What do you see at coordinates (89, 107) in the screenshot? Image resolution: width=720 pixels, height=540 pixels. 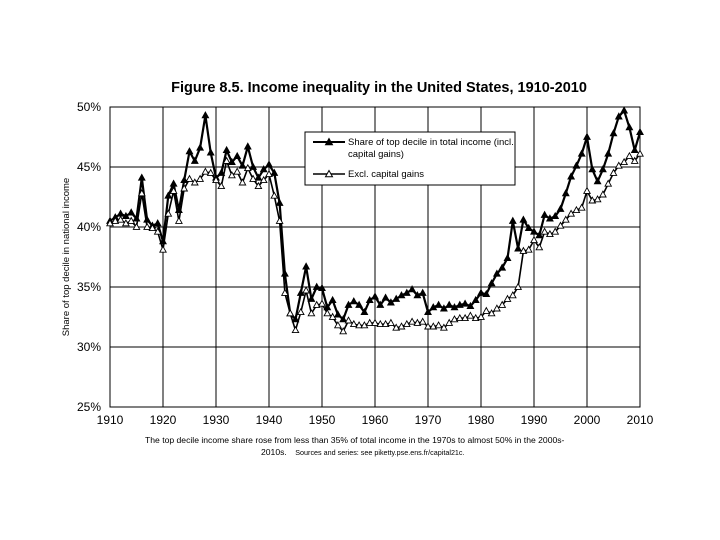 I see `y-tick-label: 50%` at bounding box center [89, 107].